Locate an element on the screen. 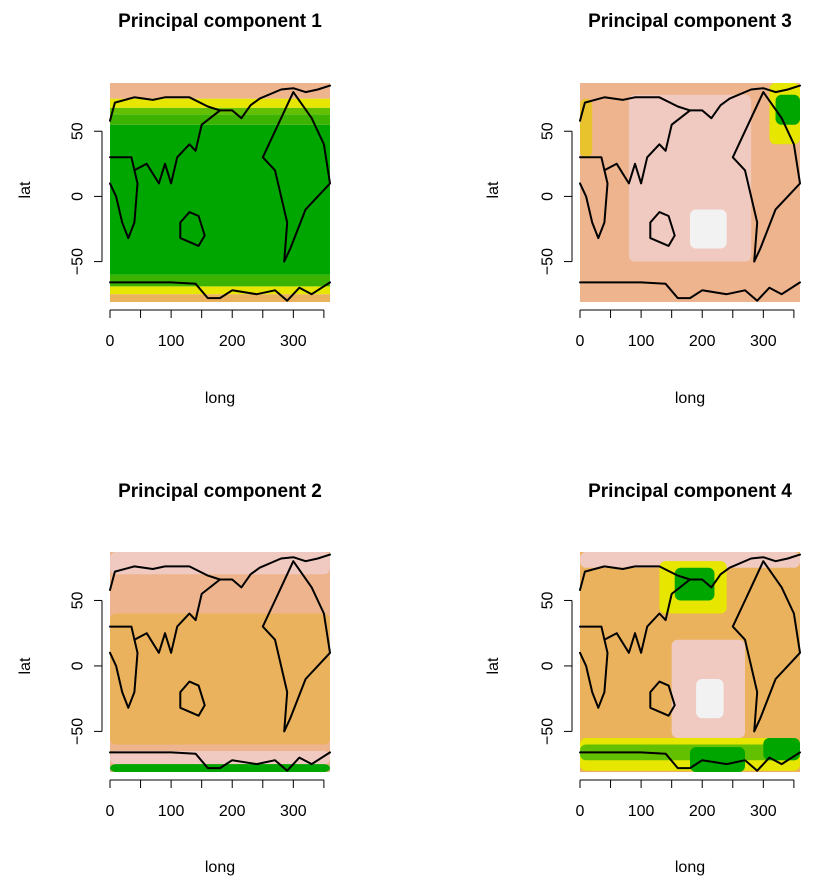 This screenshot has height=880, width=833. panel-title: Principal component 2 is located at coordinates (220, 491).